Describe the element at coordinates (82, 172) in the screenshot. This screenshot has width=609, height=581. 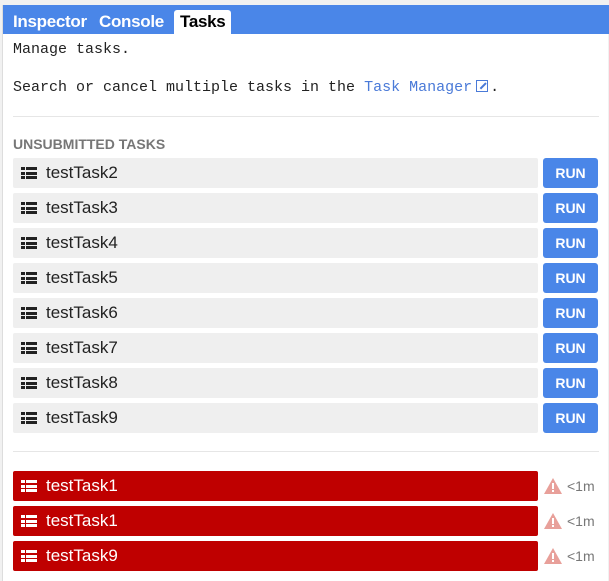
I see `task-name: testTask2` at that location.